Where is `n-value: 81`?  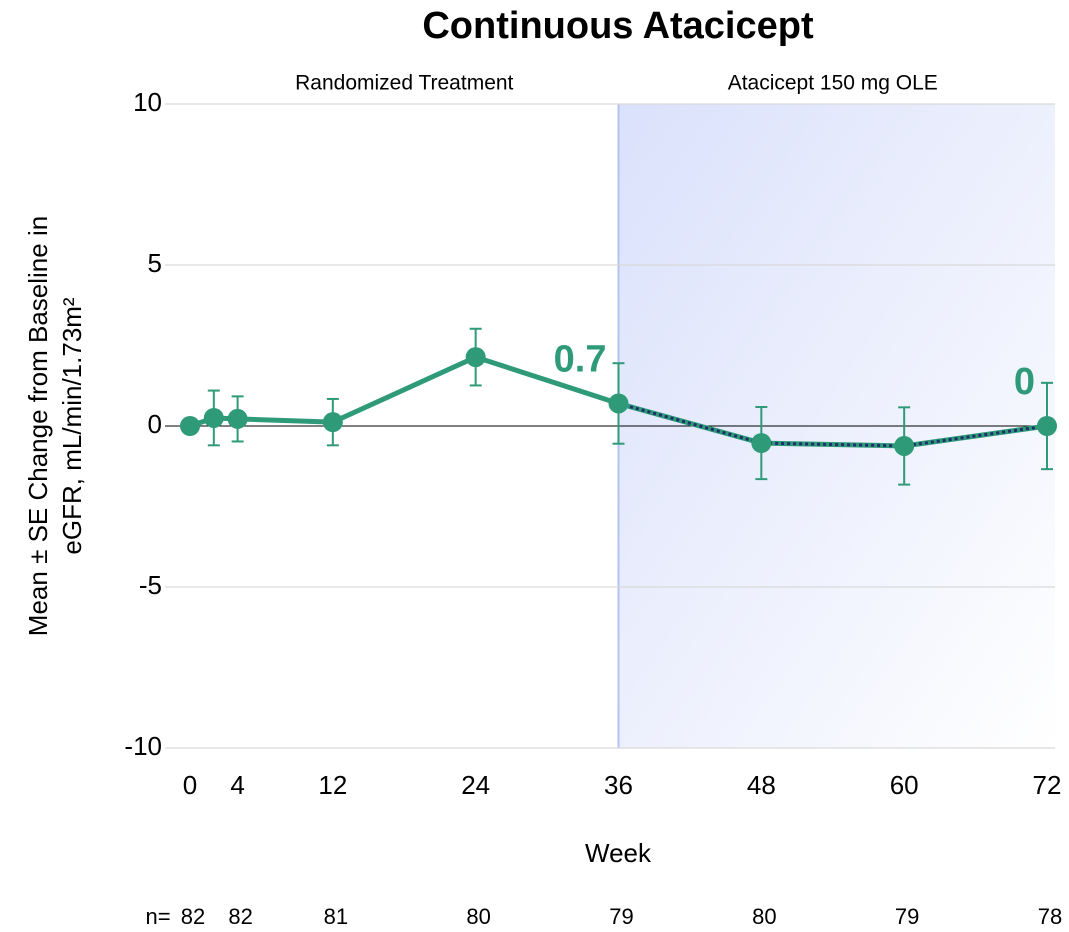
n-value: 81 is located at coordinates (336, 916).